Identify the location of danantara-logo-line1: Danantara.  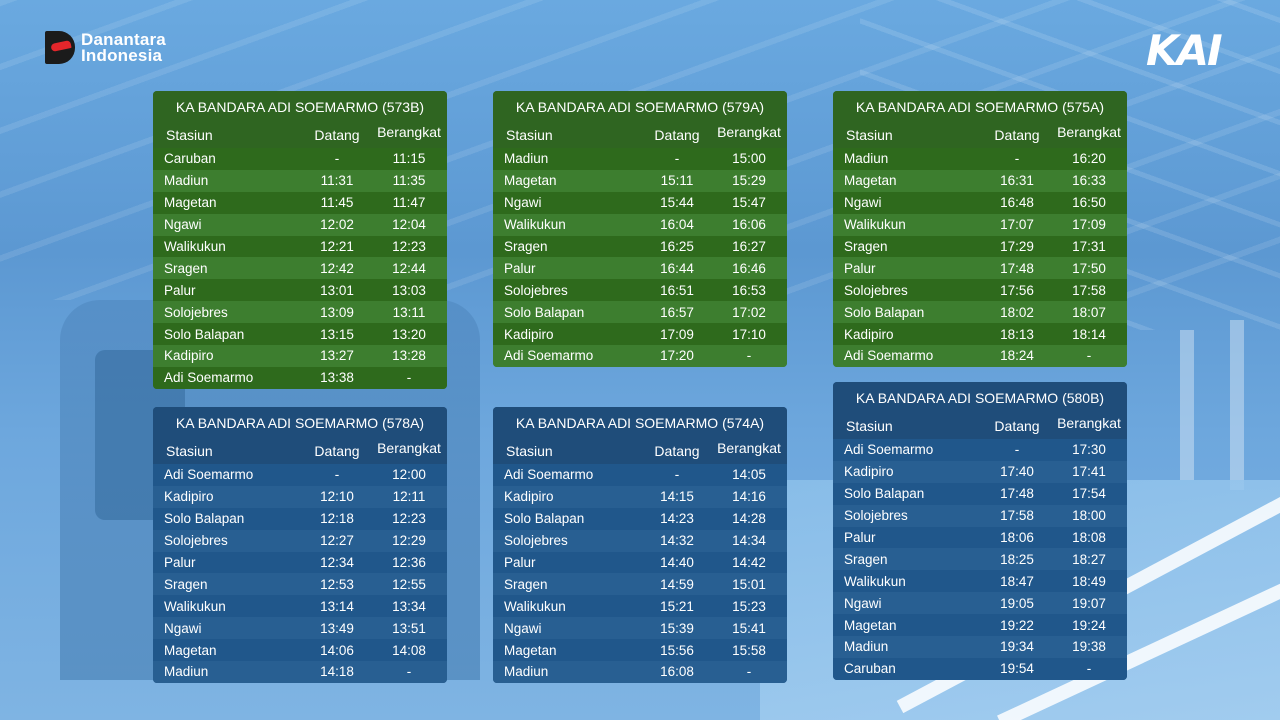
(123, 39).